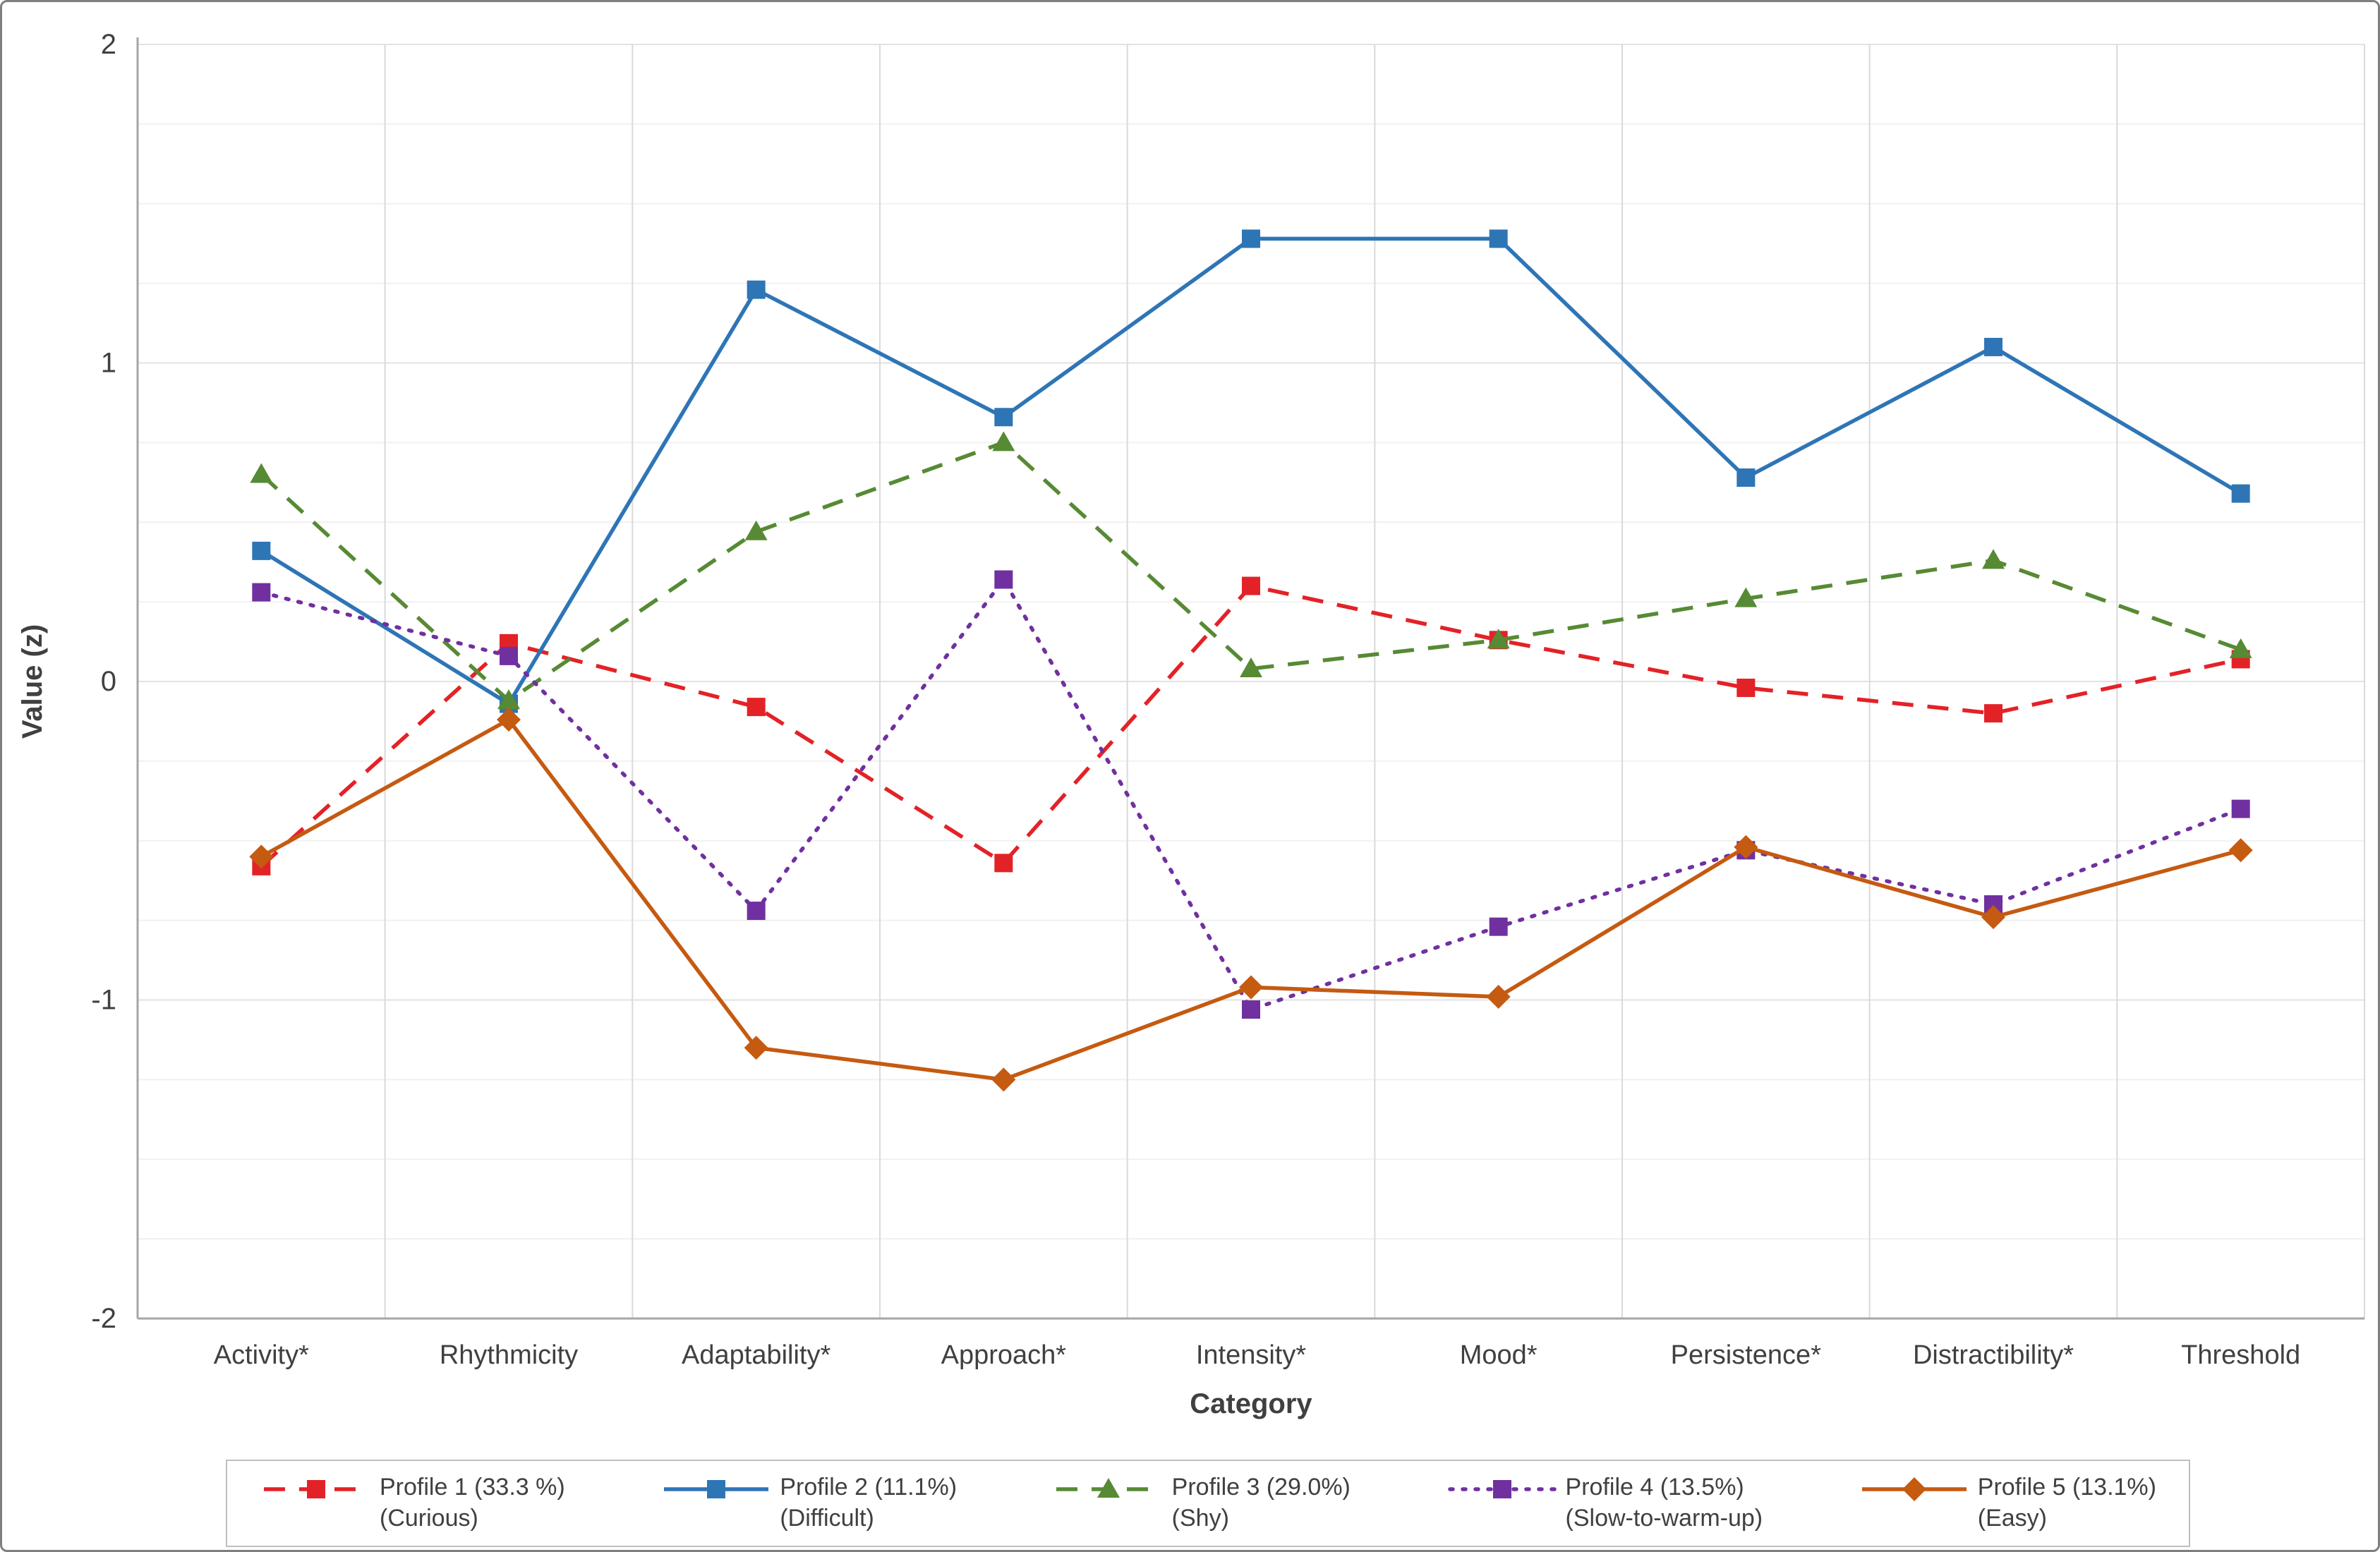 The image size is (2380, 1552). Describe the element at coordinates (262, 1355) in the screenshot. I see `x-category-label: Activity*` at that location.